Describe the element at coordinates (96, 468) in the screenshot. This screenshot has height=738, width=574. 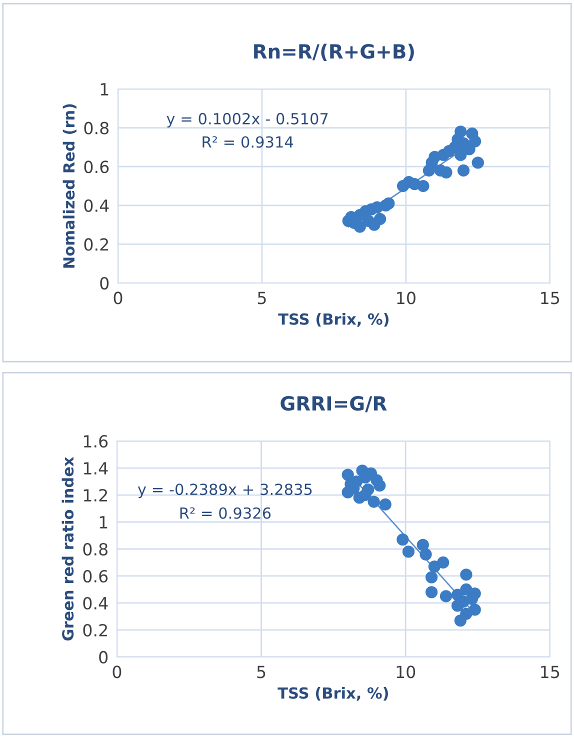
I see `y-tick-label: 1.4` at that location.